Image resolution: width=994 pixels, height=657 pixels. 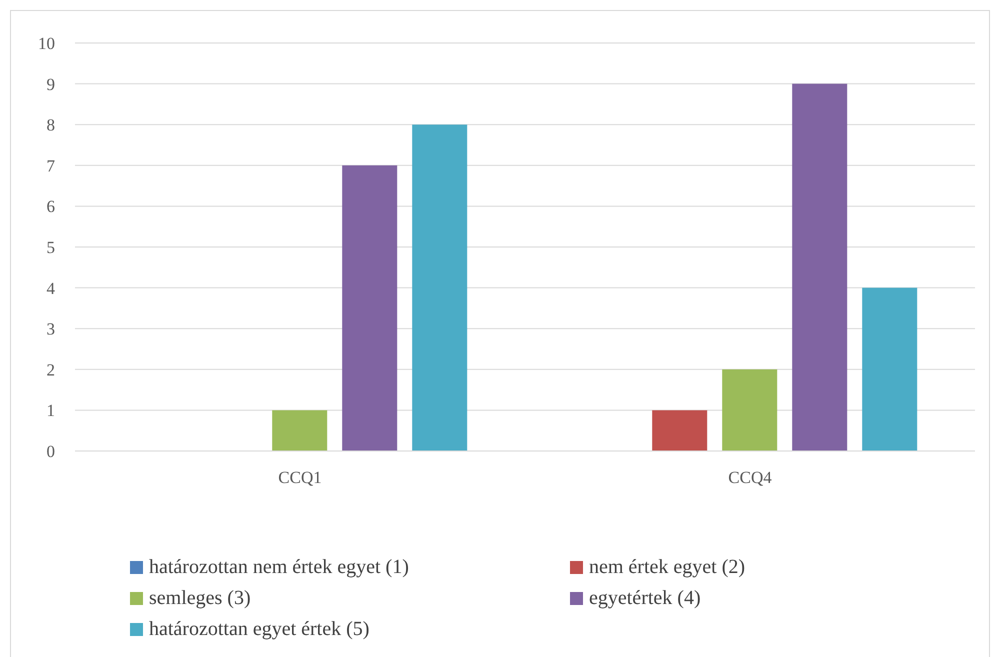 I want to click on legend-label: semleges (3), so click(x=200, y=598).